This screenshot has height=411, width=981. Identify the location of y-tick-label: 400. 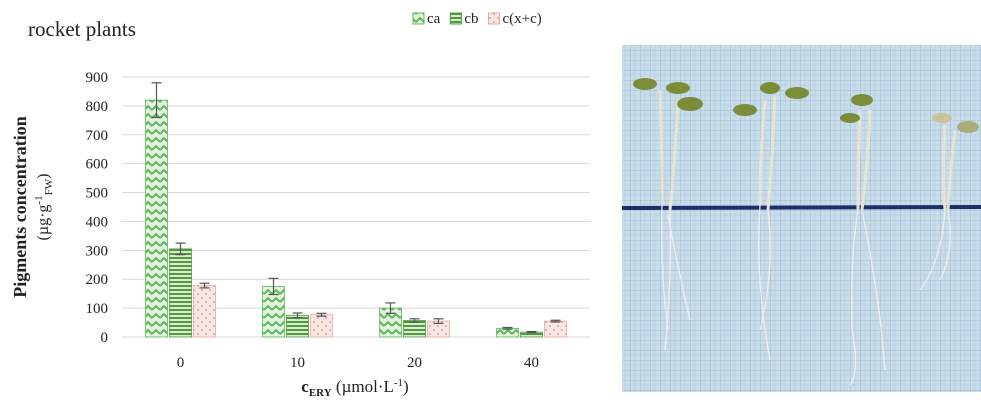
(97, 222).